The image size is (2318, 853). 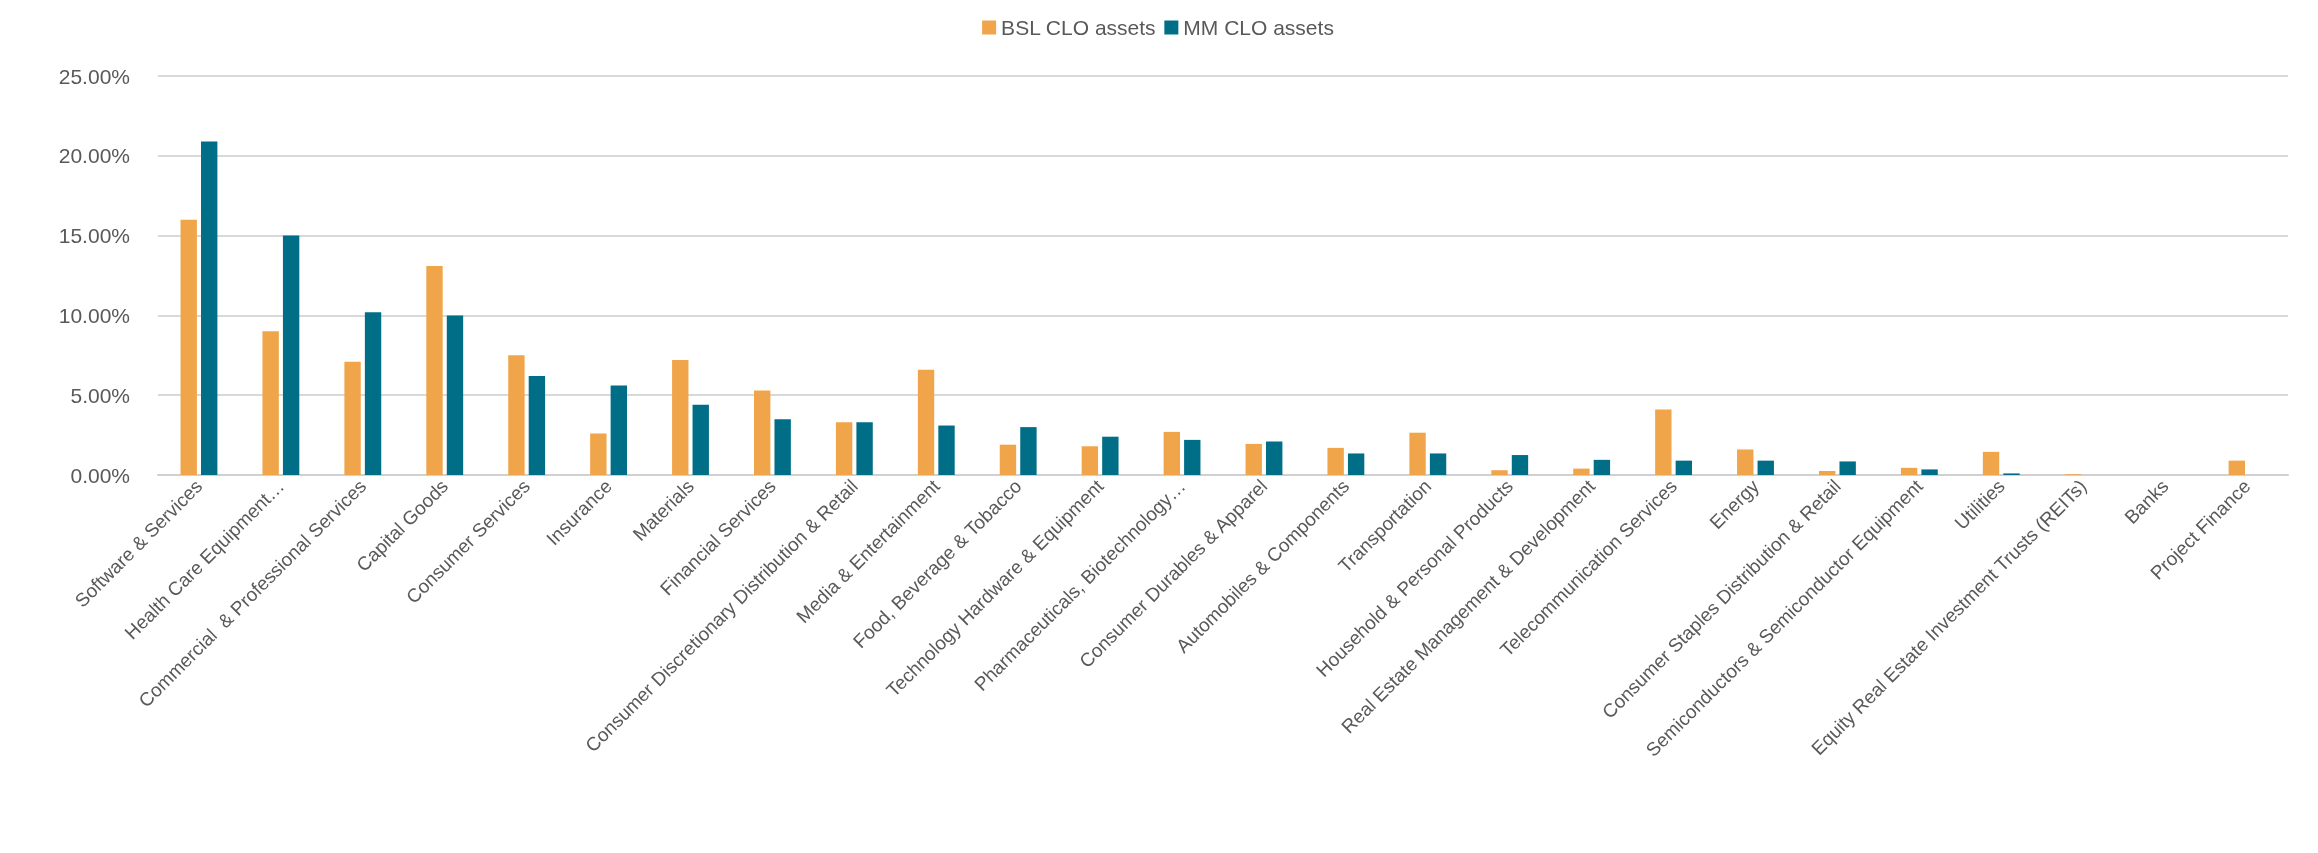 I want to click on y-tick-label: 15.00%, so click(x=94, y=236).